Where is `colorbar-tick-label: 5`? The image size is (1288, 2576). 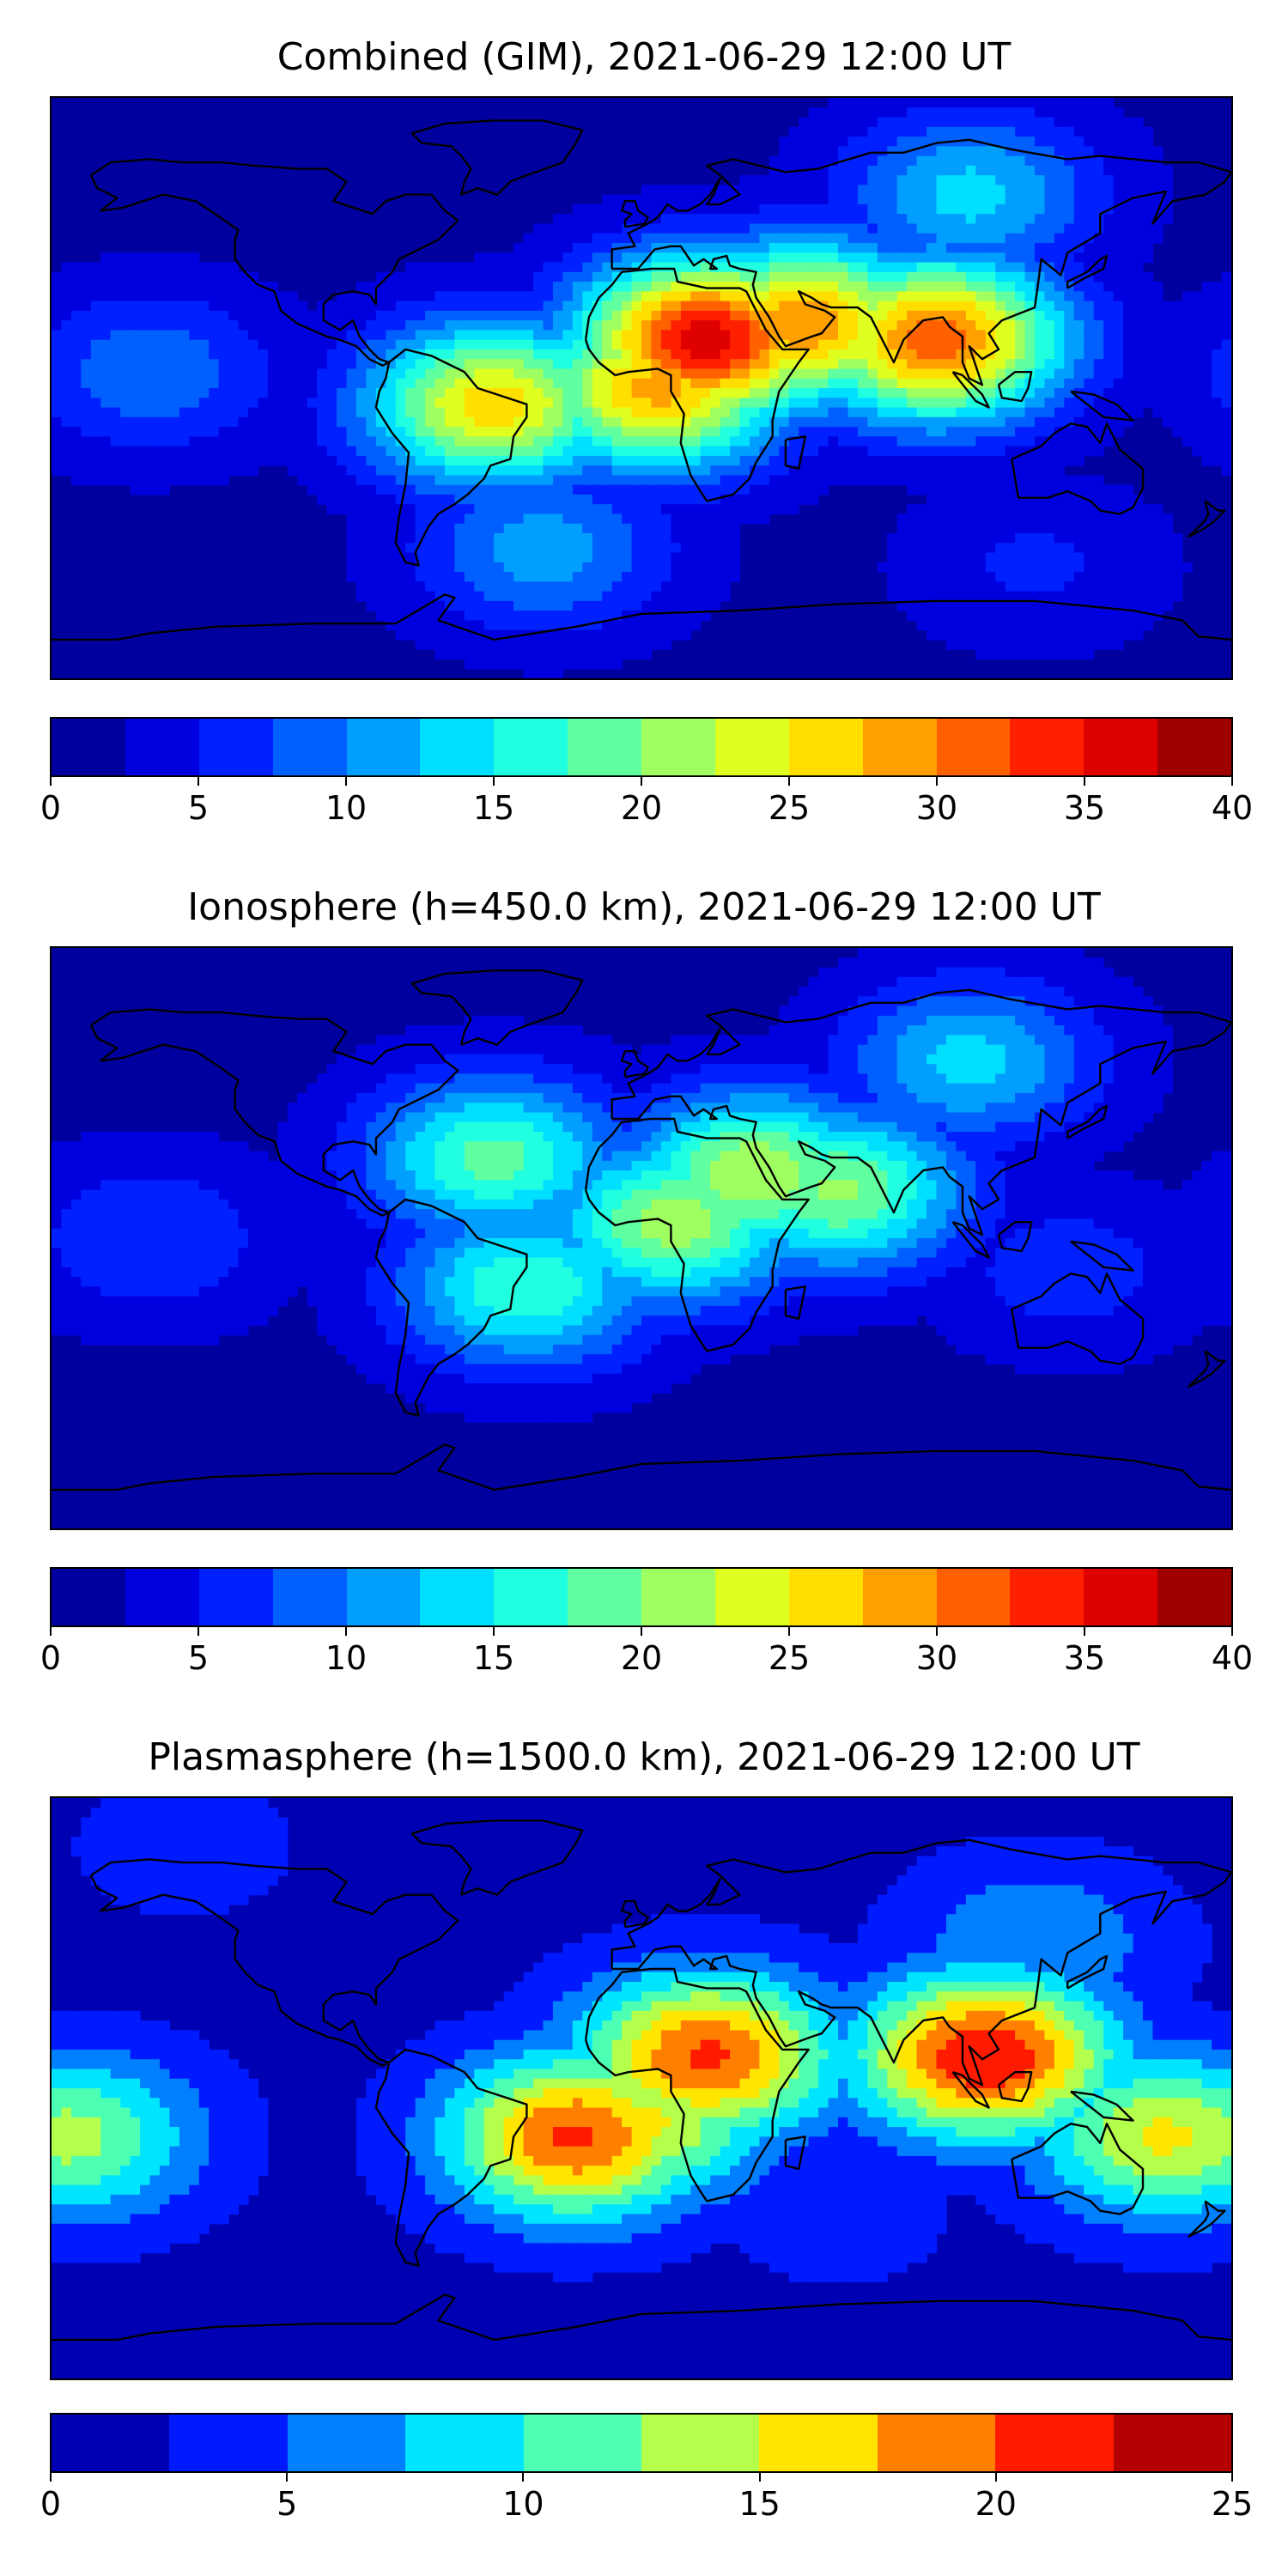 colorbar-tick-label: 5 is located at coordinates (198, 808).